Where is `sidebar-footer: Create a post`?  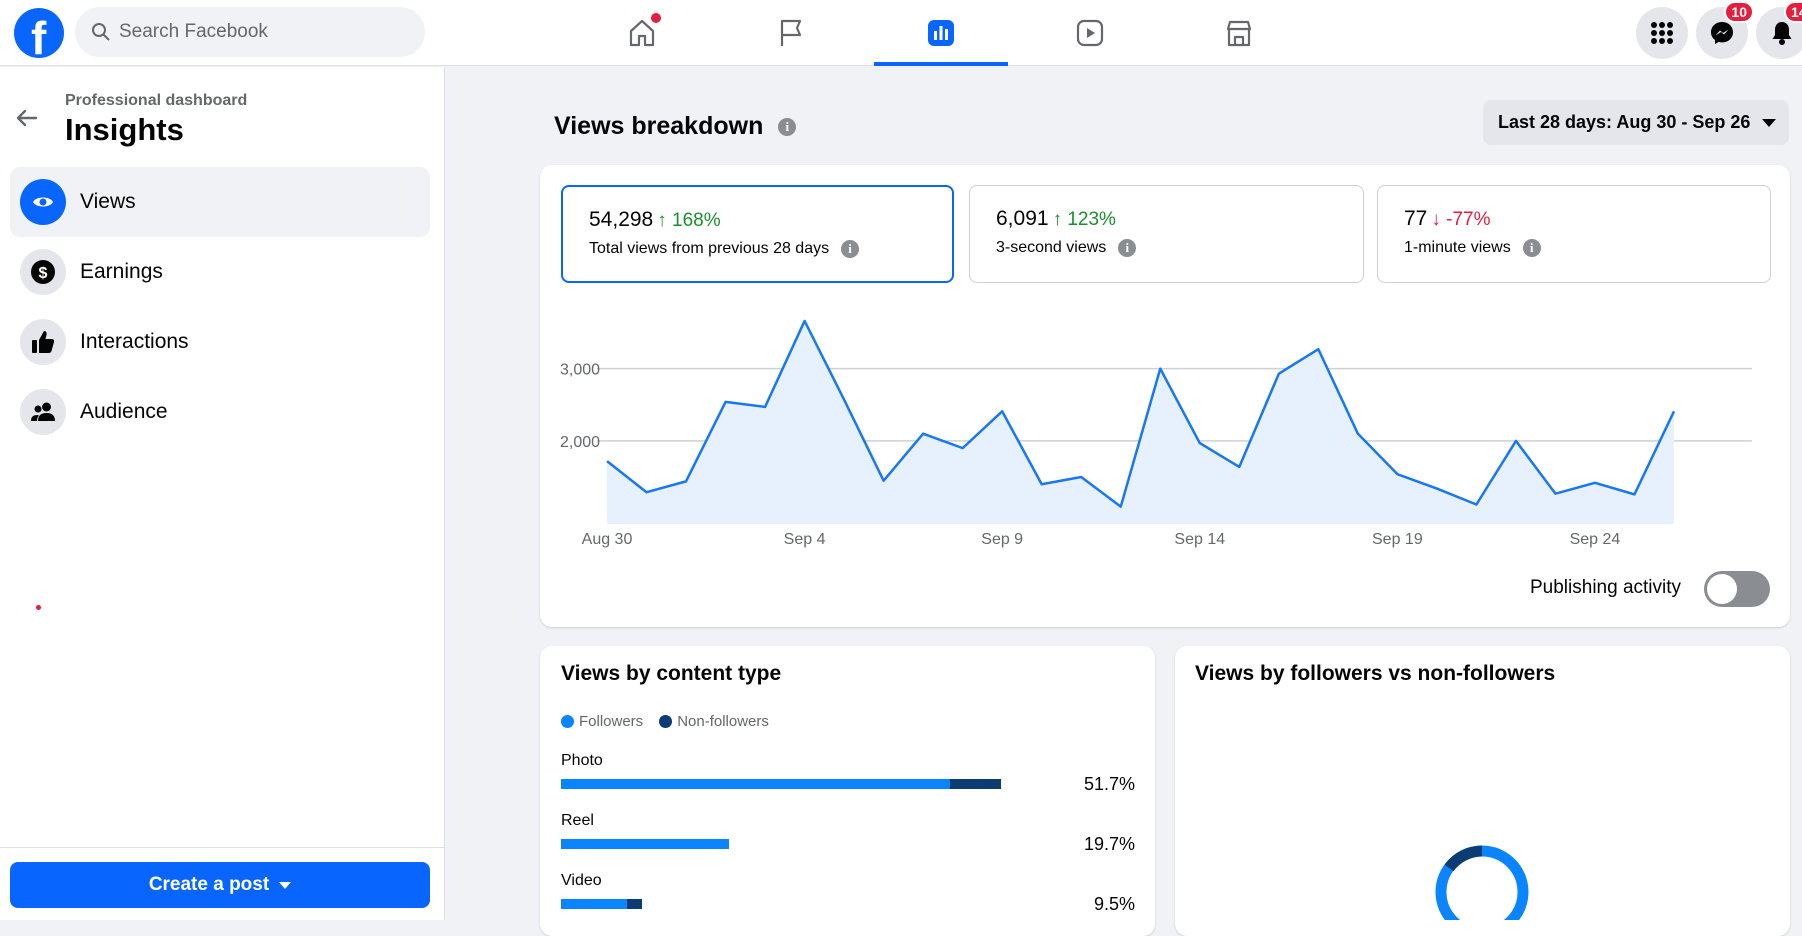
sidebar-footer: Create a post is located at coordinates (222, 883).